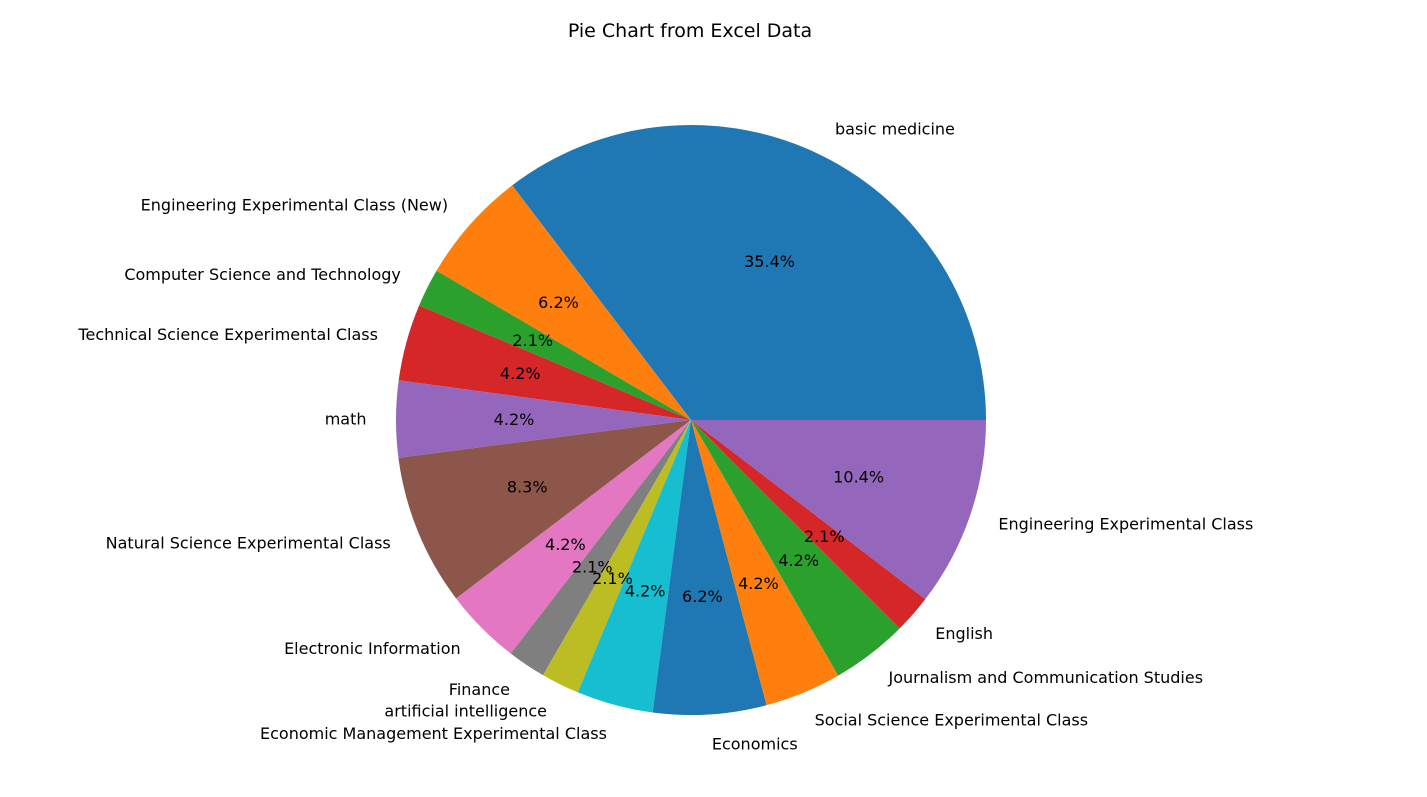  Describe the element at coordinates (702, 596) in the screenshot. I see `slice-percent-economics: 6.2%` at that location.